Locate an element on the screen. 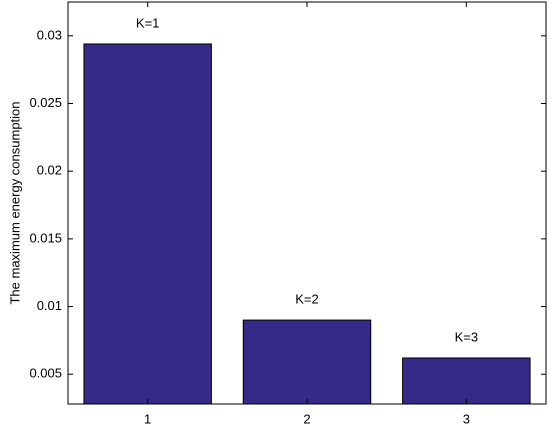 The width and height of the screenshot is (550, 428). y-tick-label: 0.02 is located at coordinates (49, 170).